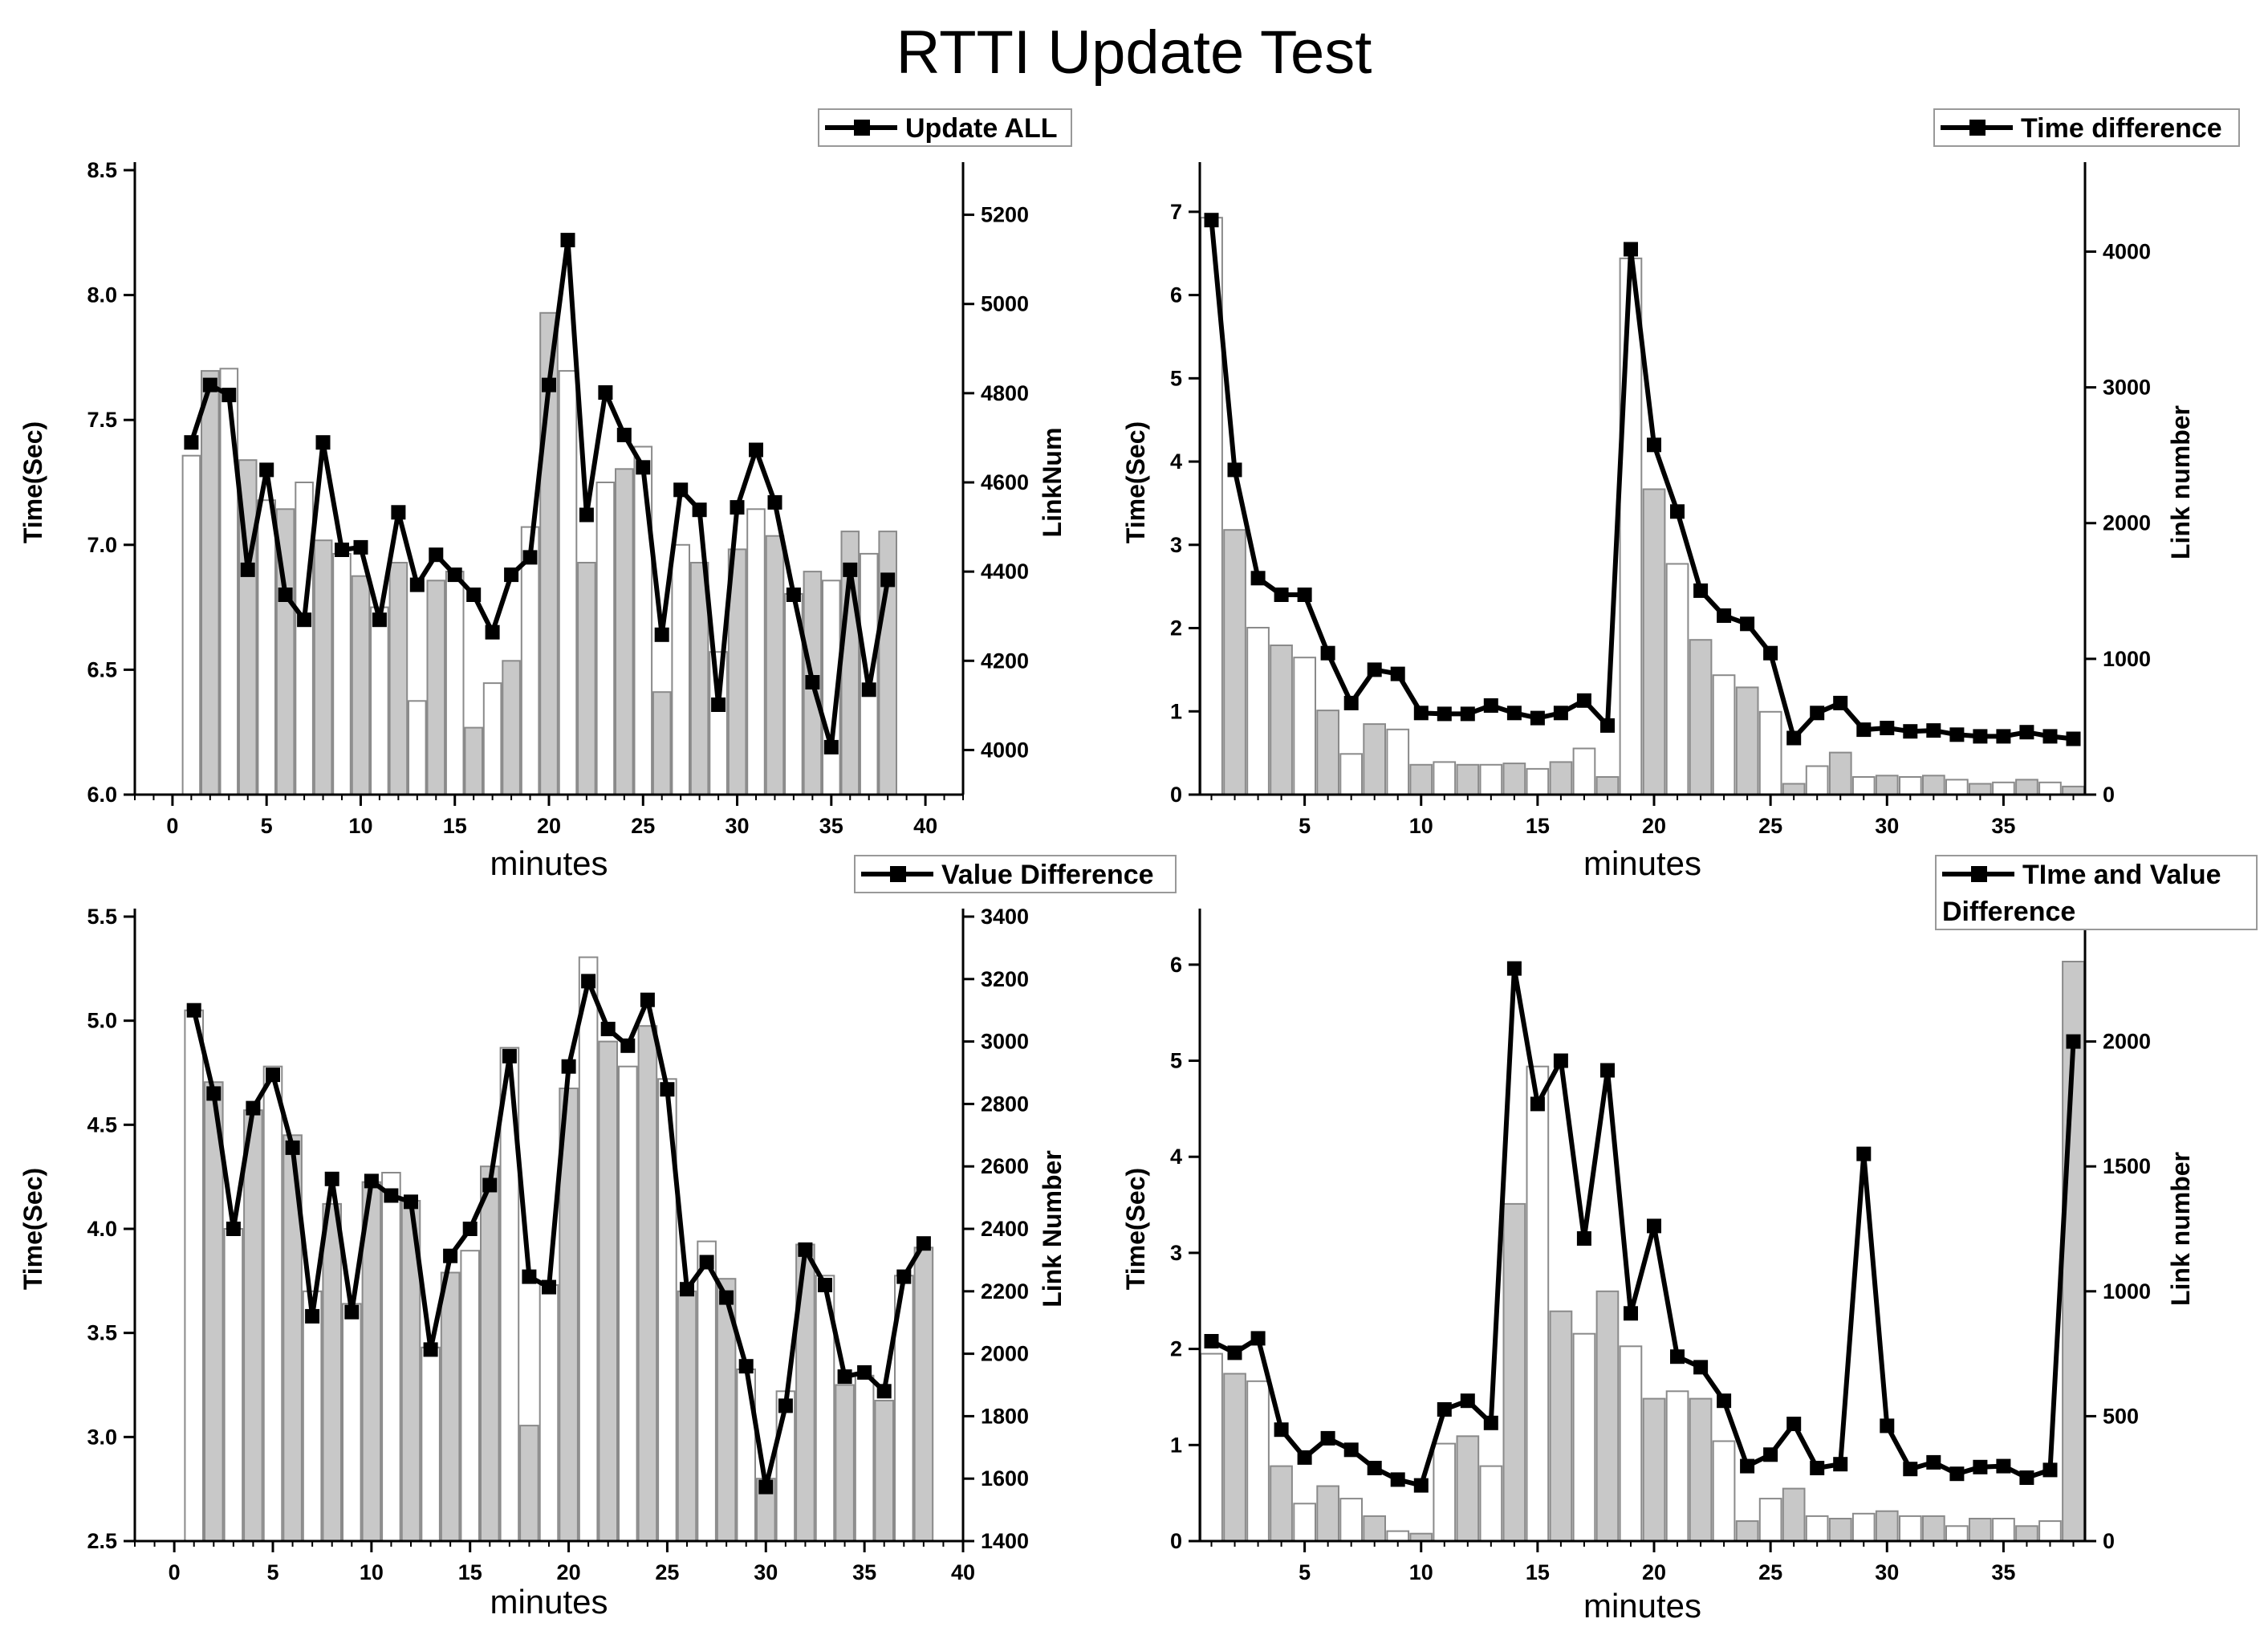 The width and height of the screenshot is (2268, 1639). What do you see at coordinates (272, 1572) in the screenshot?
I see `x-tick-label: 5` at bounding box center [272, 1572].